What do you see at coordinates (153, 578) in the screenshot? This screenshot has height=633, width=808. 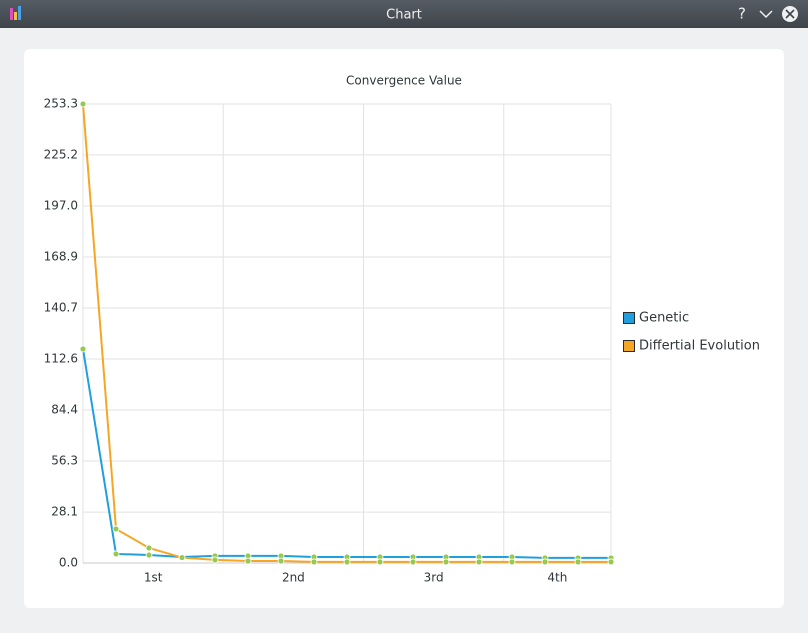 I see `x-tick-label: 1st` at bounding box center [153, 578].